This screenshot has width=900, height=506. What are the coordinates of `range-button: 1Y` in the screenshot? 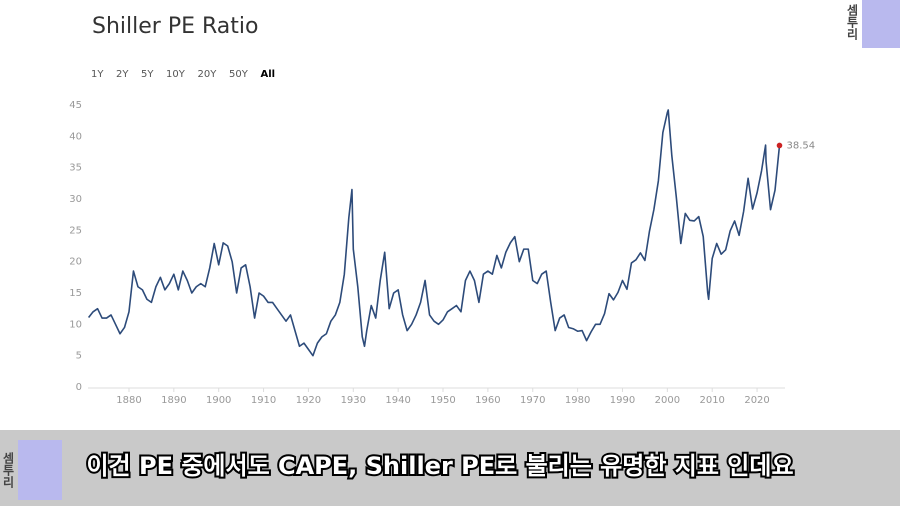 It's located at (97, 74).